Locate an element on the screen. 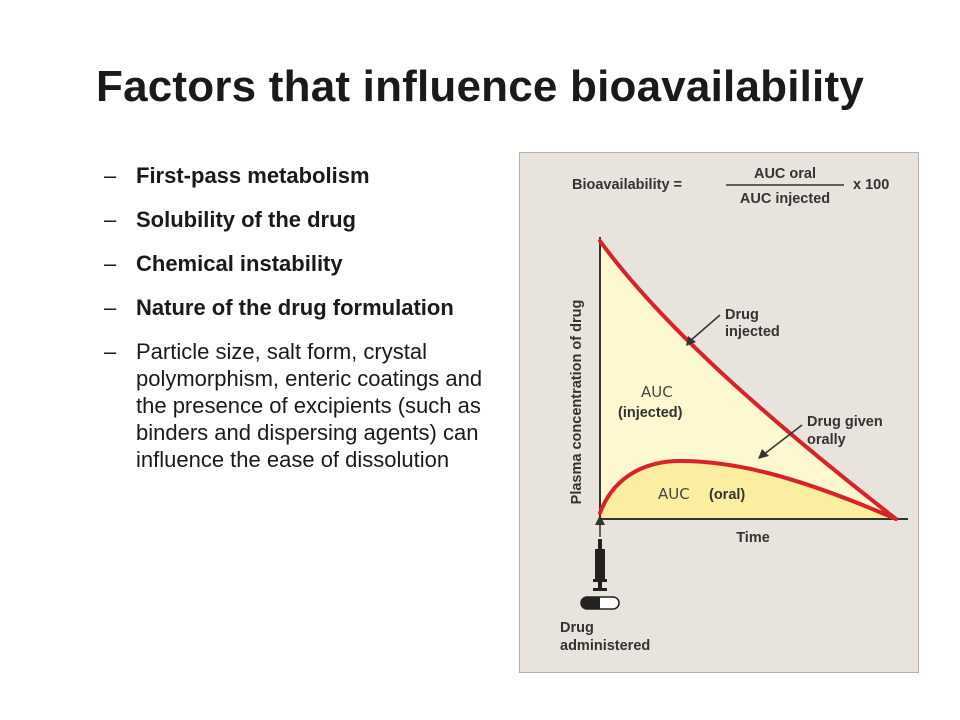 Image resolution: width=960 pixels, height=720 pixels. administered-line2: administered is located at coordinates (605, 646).